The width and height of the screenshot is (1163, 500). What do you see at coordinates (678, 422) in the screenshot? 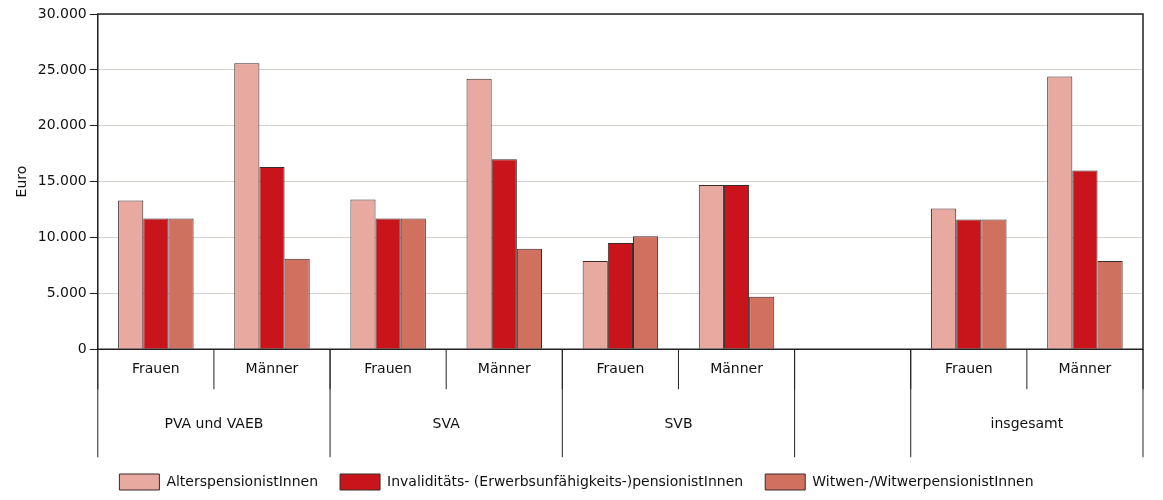
I see `text: SVB` at bounding box center [678, 422].